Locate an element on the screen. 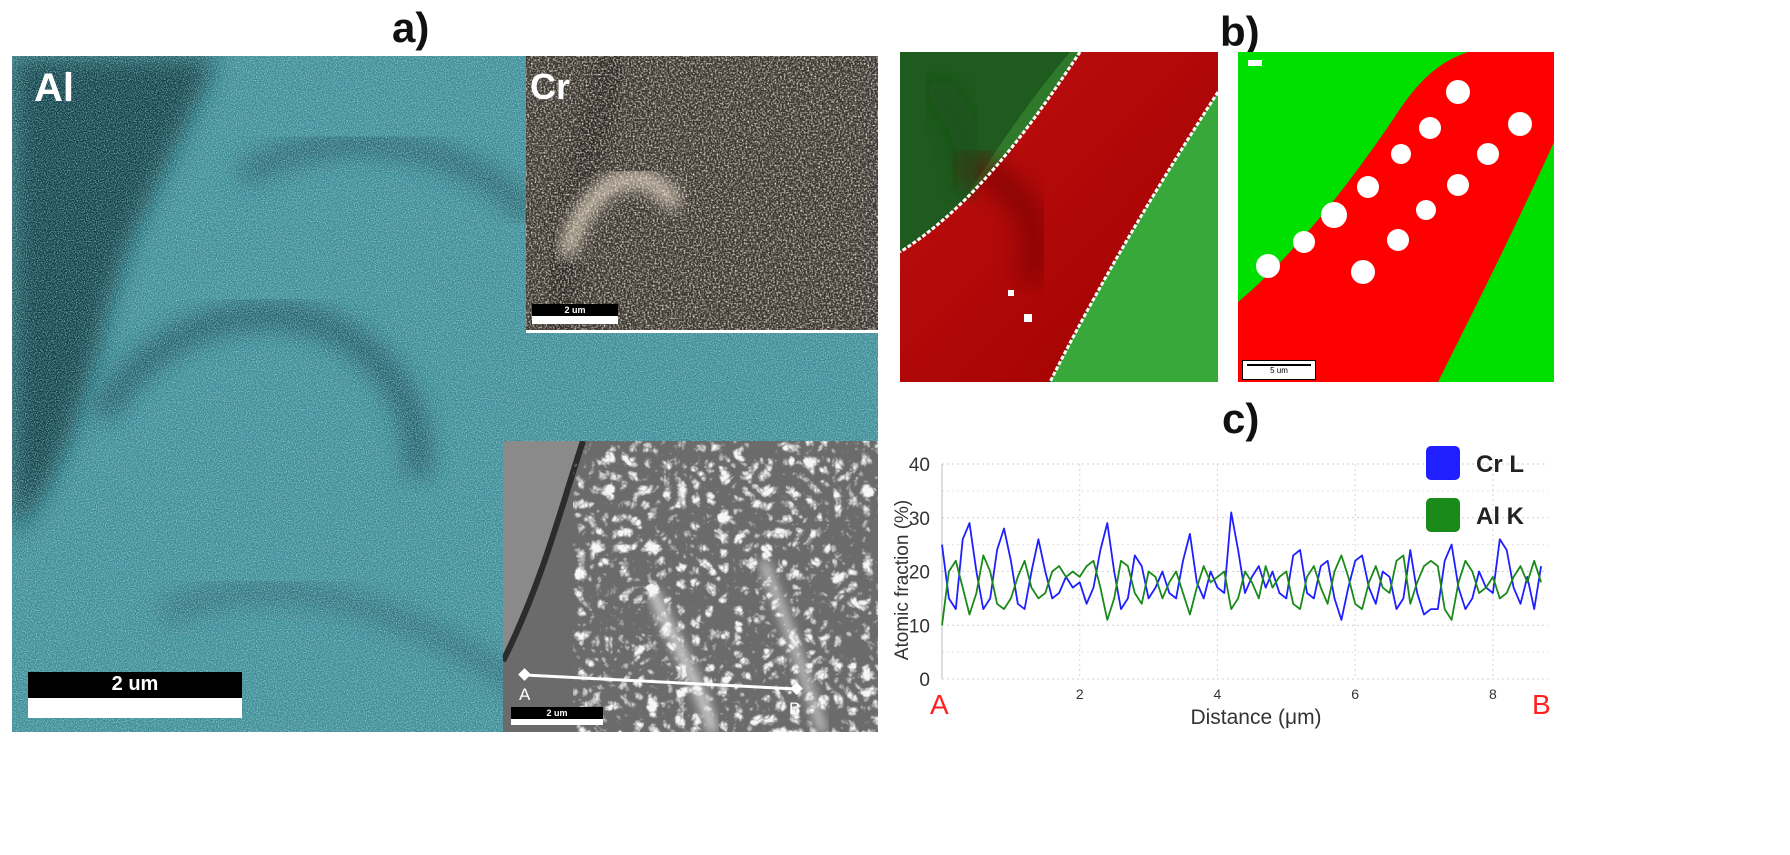 This screenshot has width=1790, height=855. sem-point-a: A is located at coordinates (525, 694).